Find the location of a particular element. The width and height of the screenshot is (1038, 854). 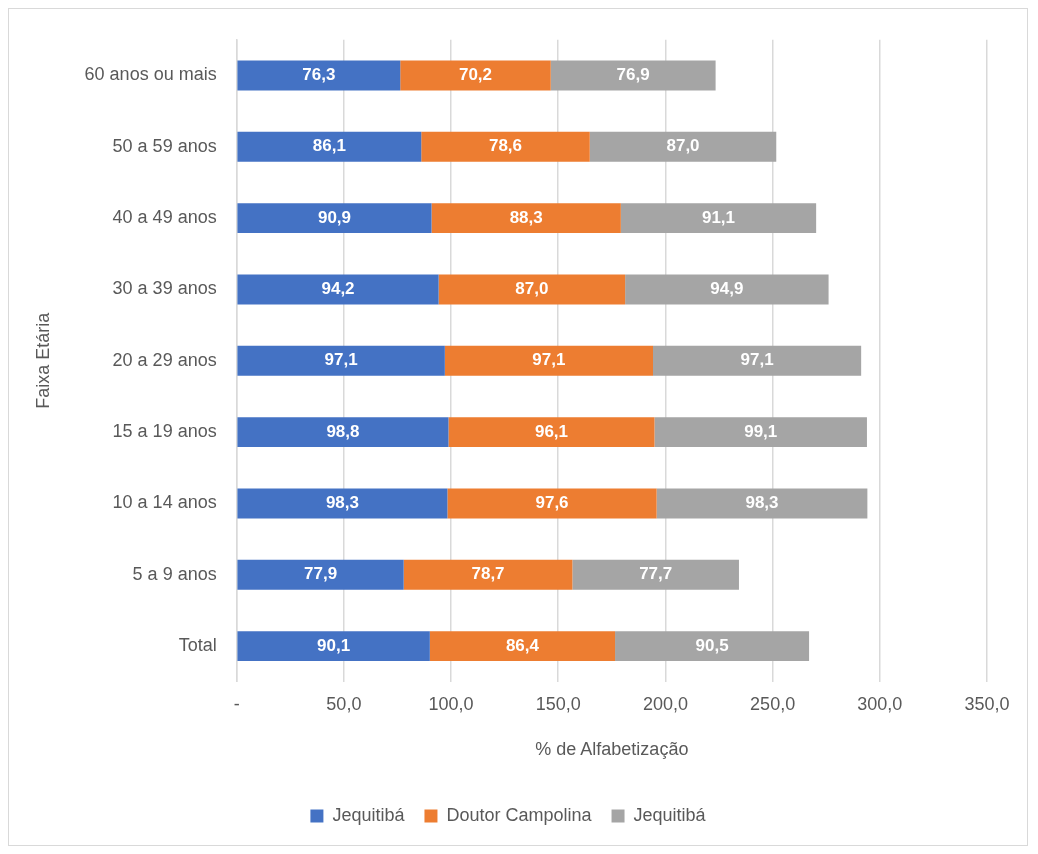

x-tick-label: 300,0 is located at coordinates (880, 703).